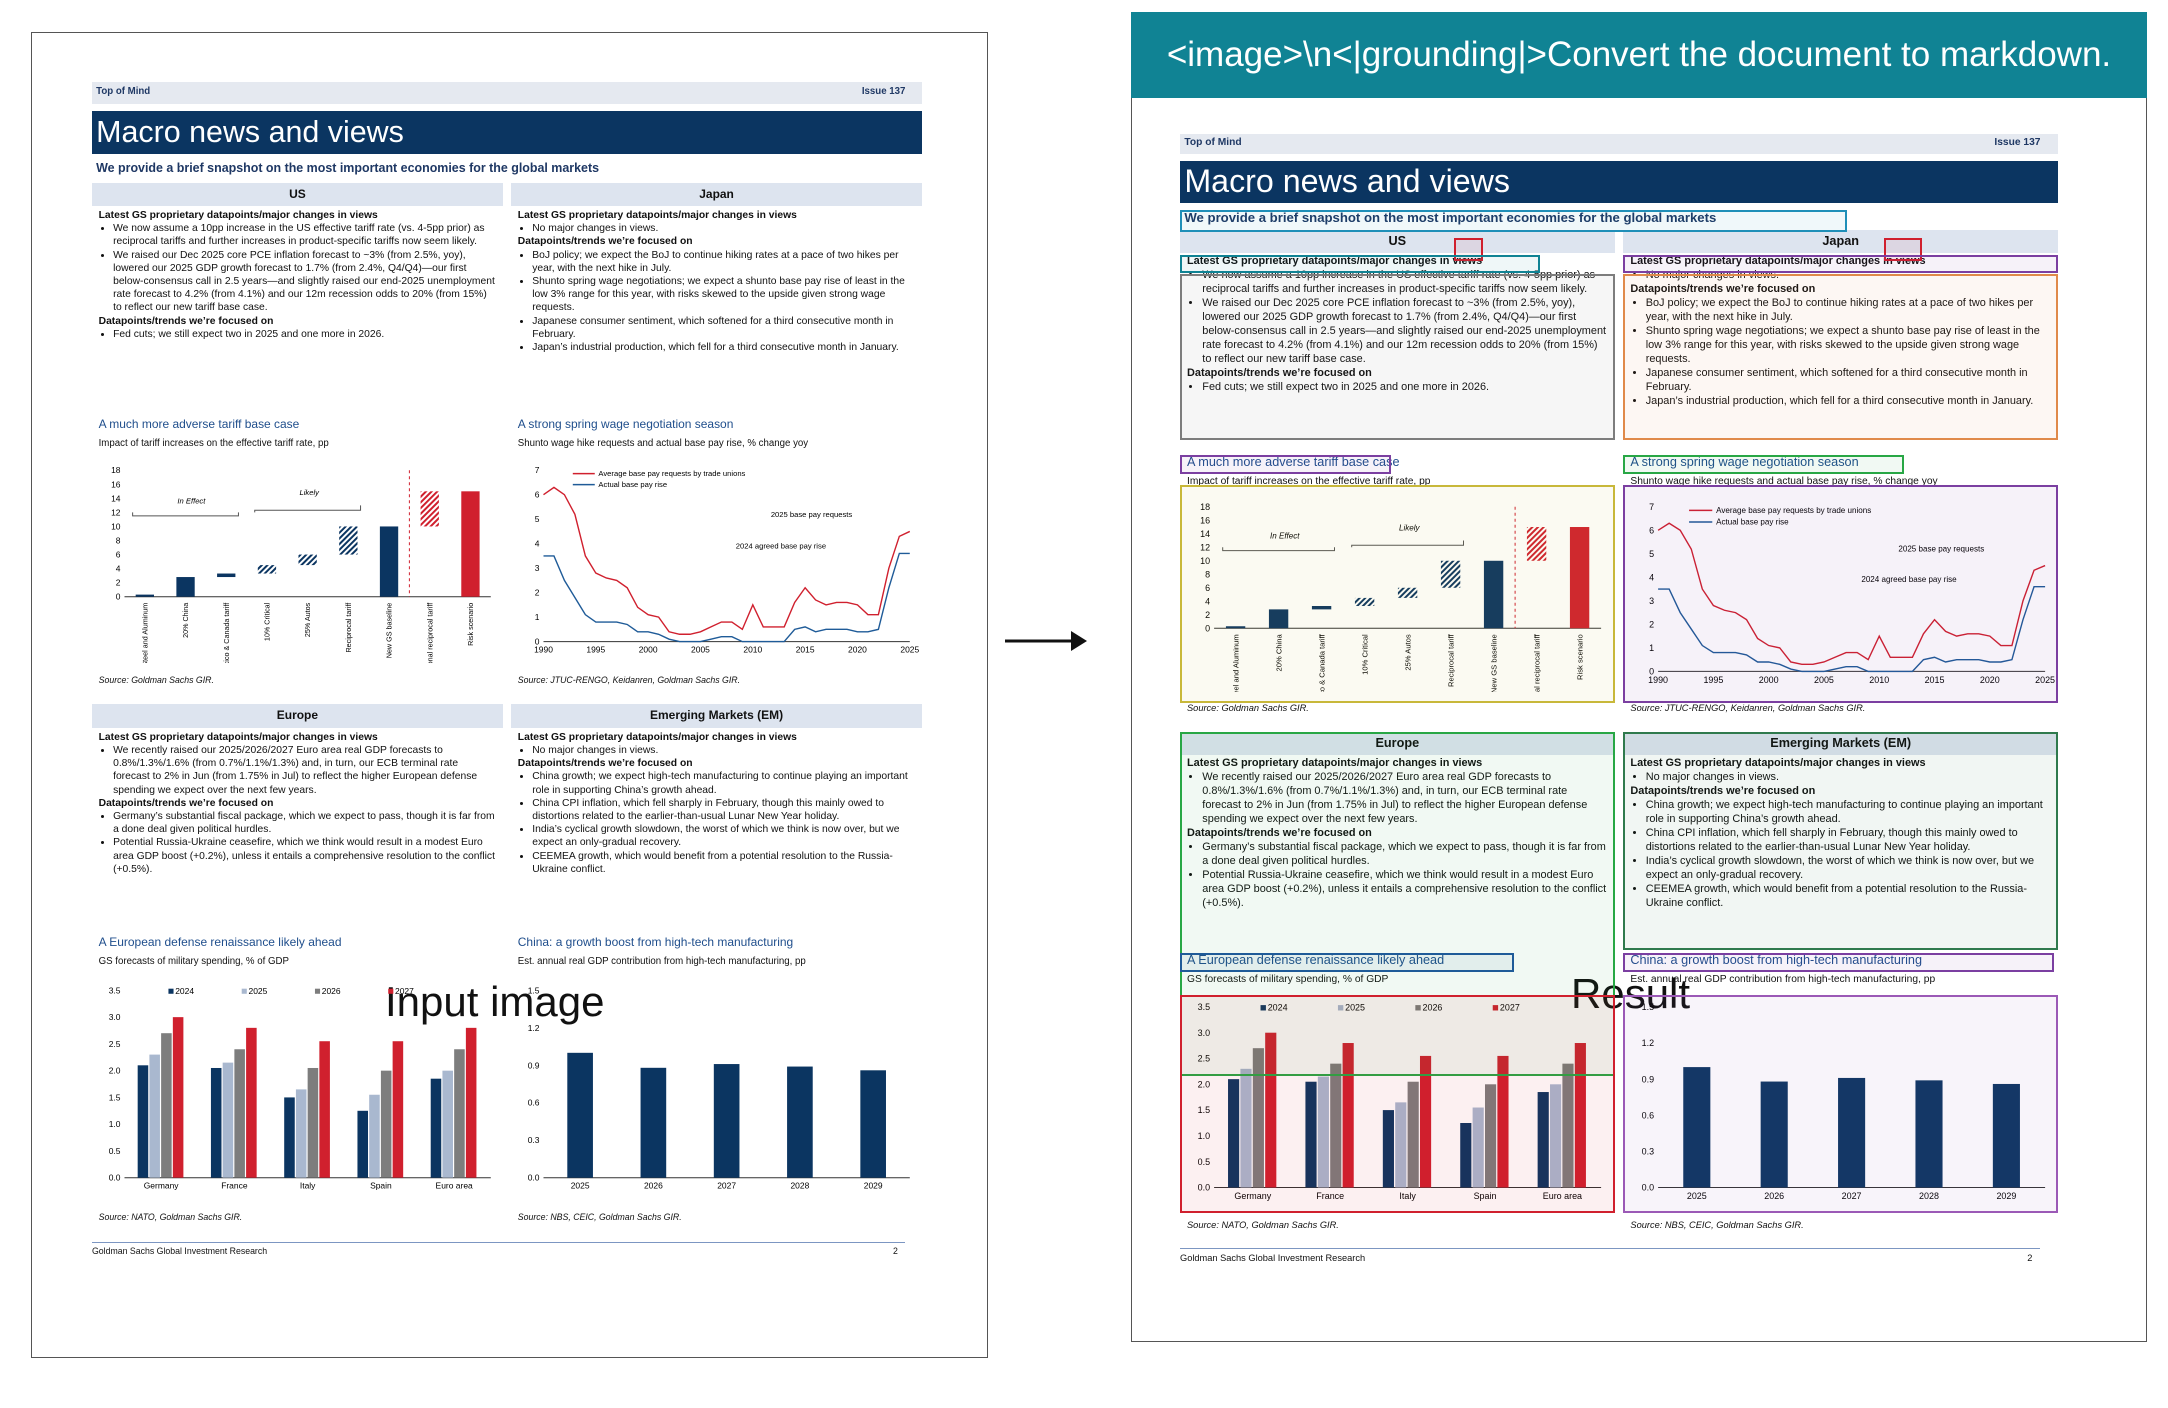 The height and width of the screenshot is (1408, 2168). What do you see at coordinates (1285, 536) in the screenshot?
I see `annotation-in-effect: In Effect` at bounding box center [1285, 536].